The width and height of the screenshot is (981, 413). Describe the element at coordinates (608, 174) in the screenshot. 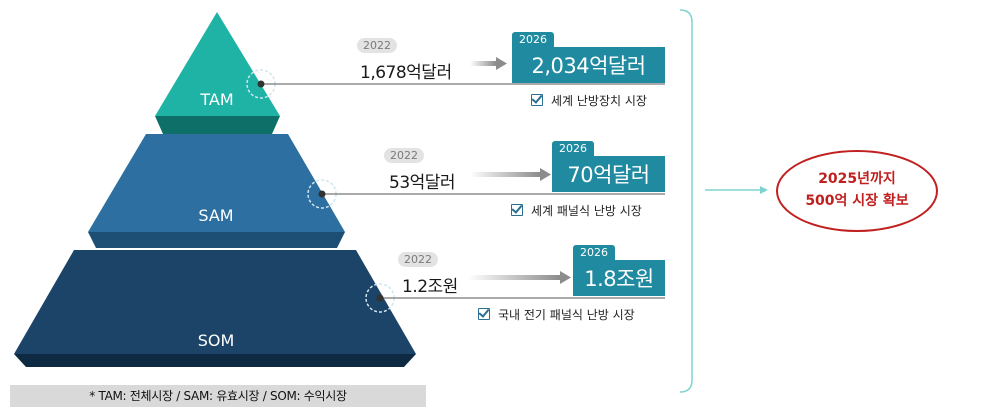

I see `sam-target-value: 70억달러` at that location.